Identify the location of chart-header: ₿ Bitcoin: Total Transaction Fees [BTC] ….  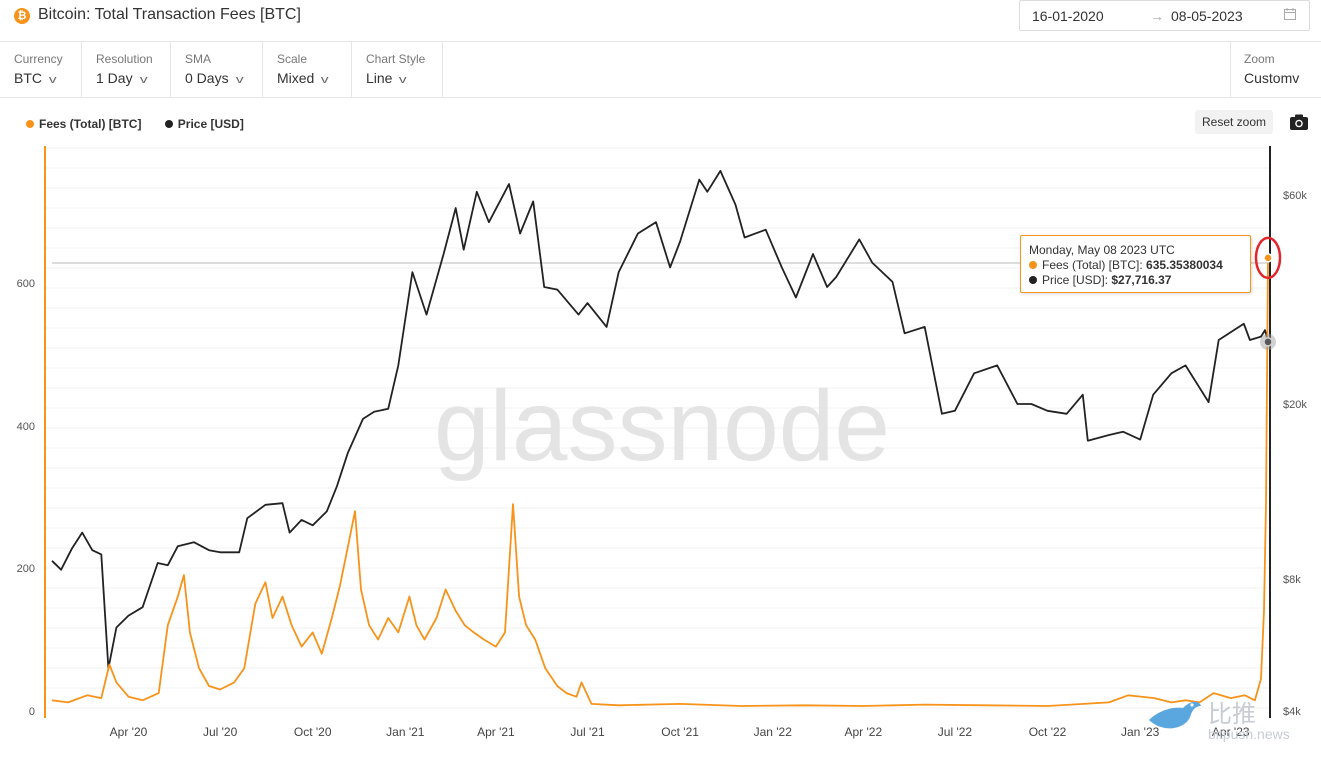
(660, 21).